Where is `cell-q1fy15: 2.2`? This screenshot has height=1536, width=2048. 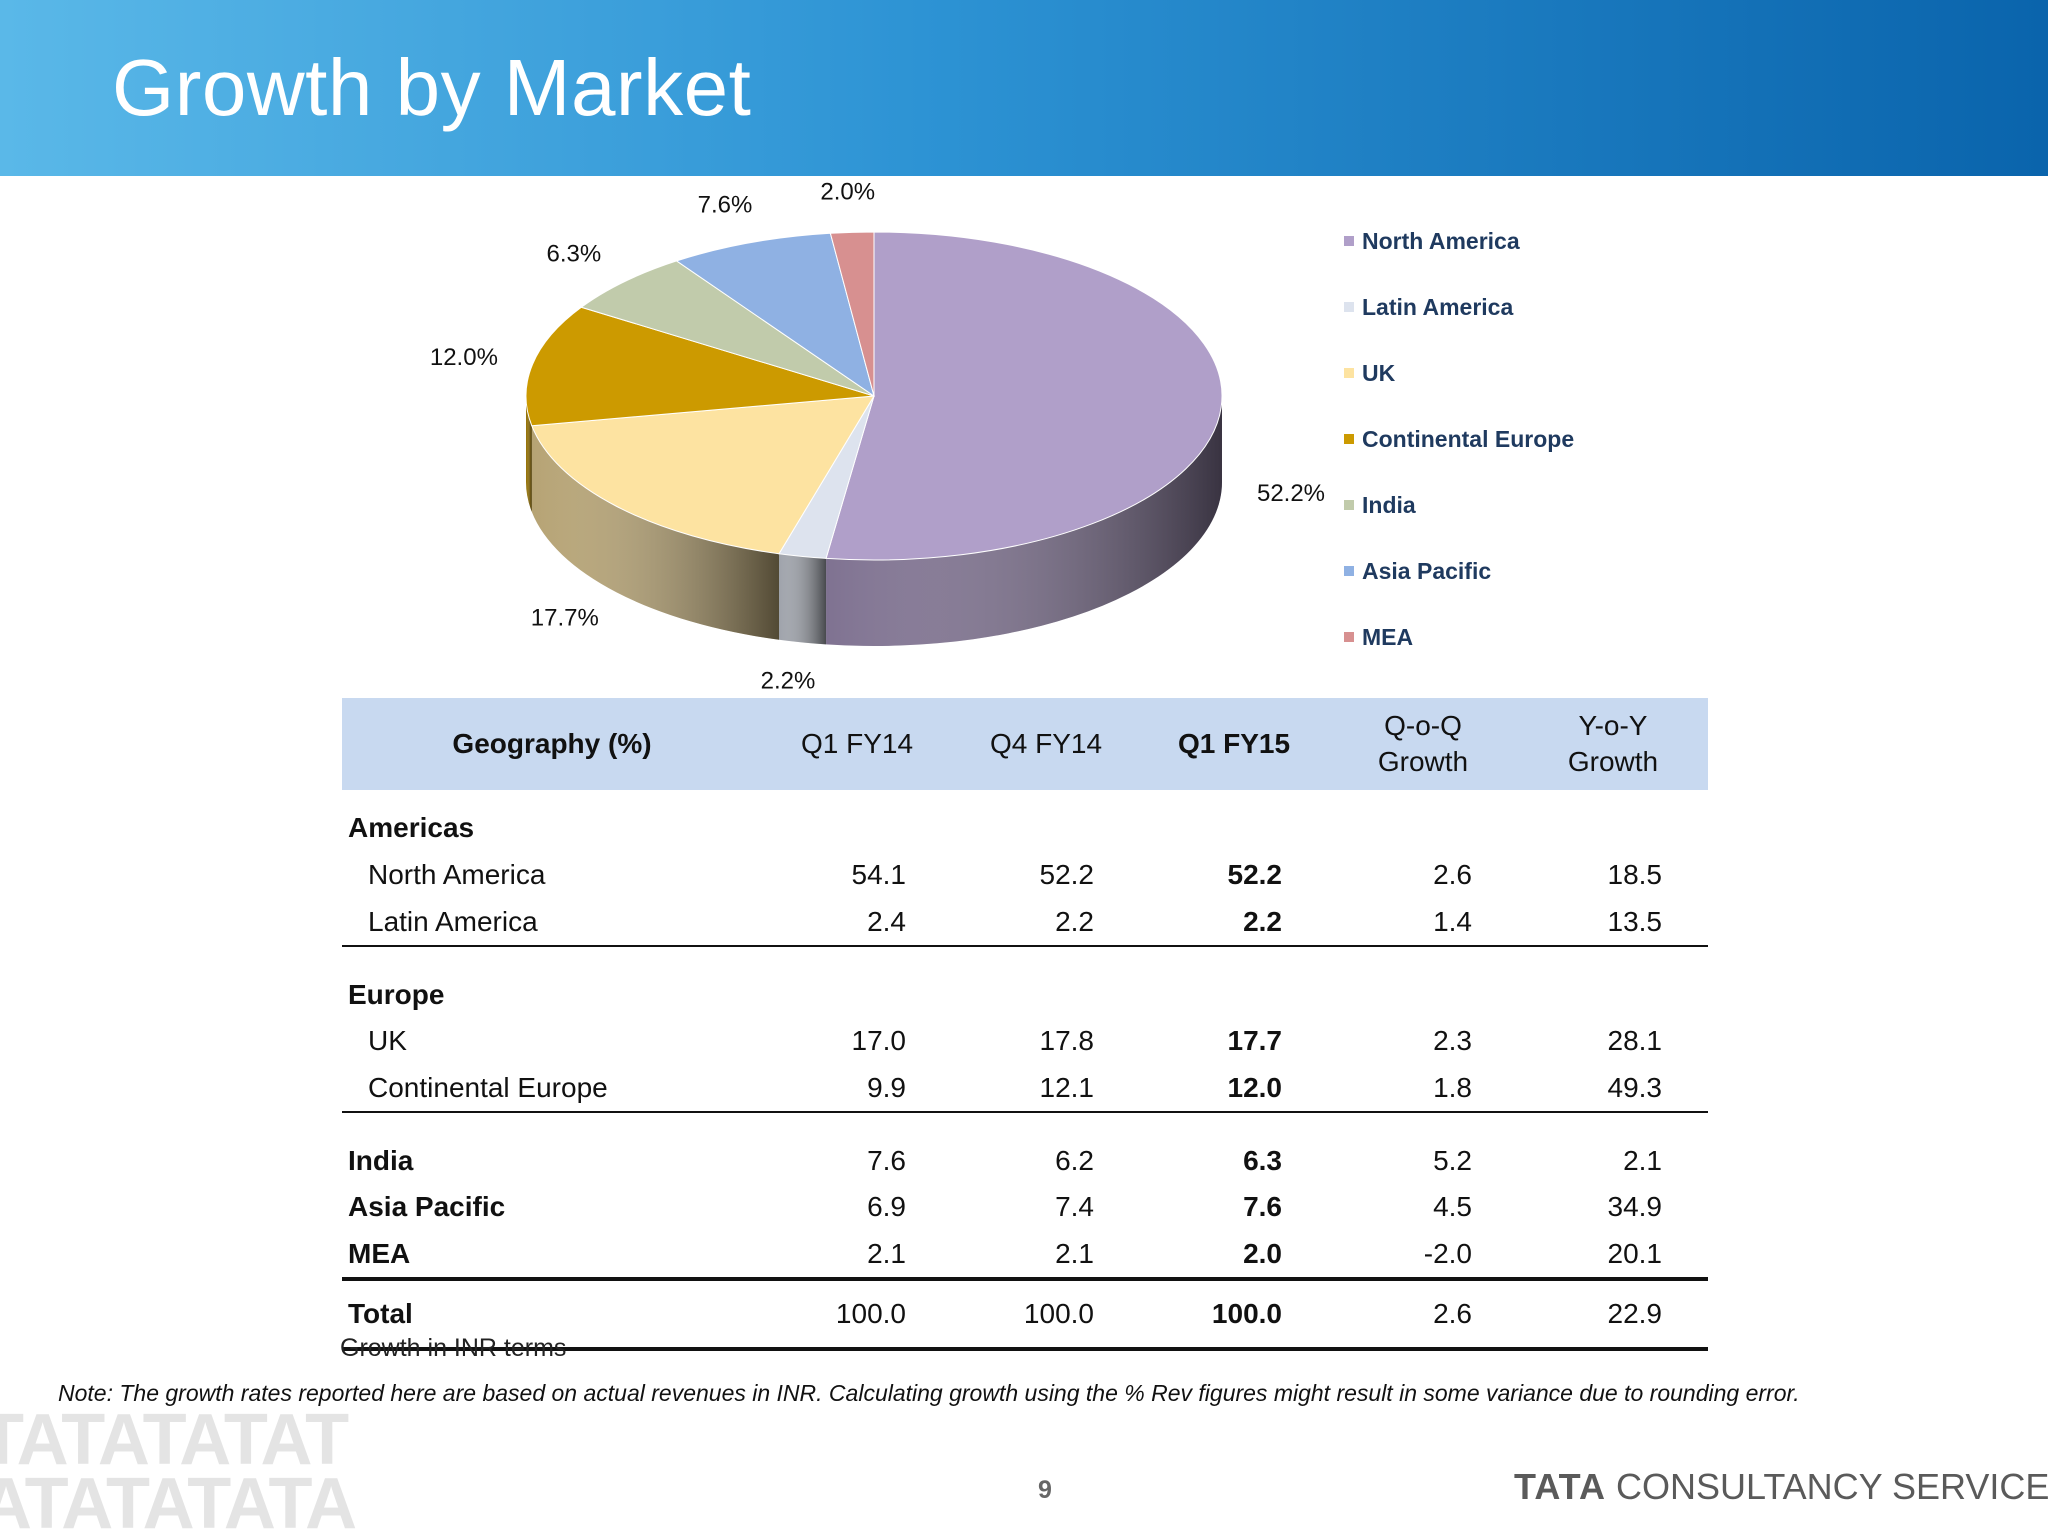 cell-q1fy15: 2.2 is located at coordinates (1234, 922).